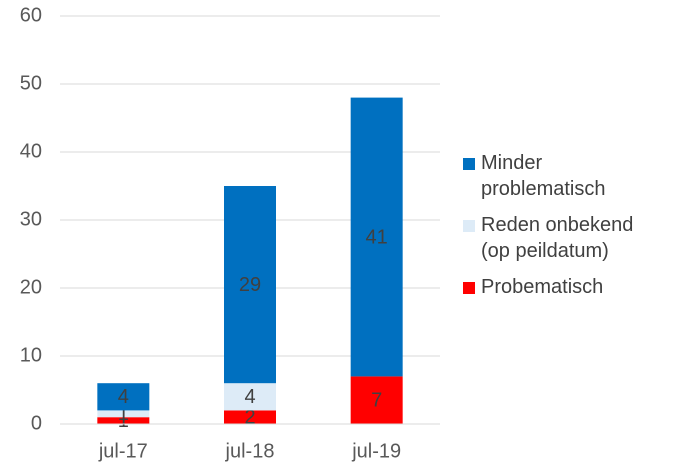  I want to click on data-label: 29, so click(250, 285).